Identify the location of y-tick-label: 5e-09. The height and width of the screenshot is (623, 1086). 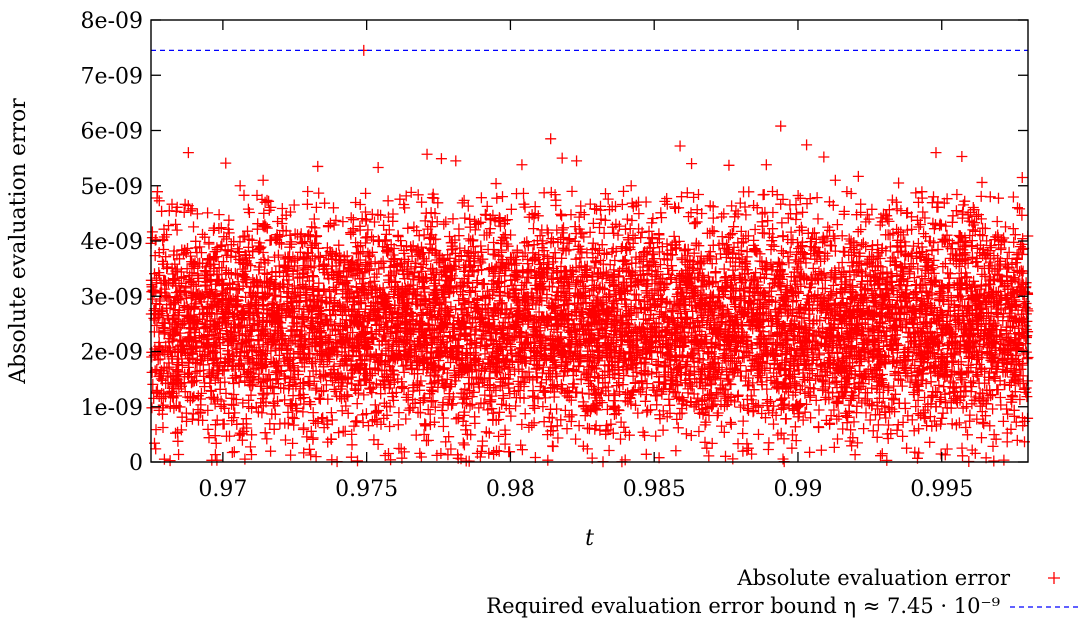
(112, 187).